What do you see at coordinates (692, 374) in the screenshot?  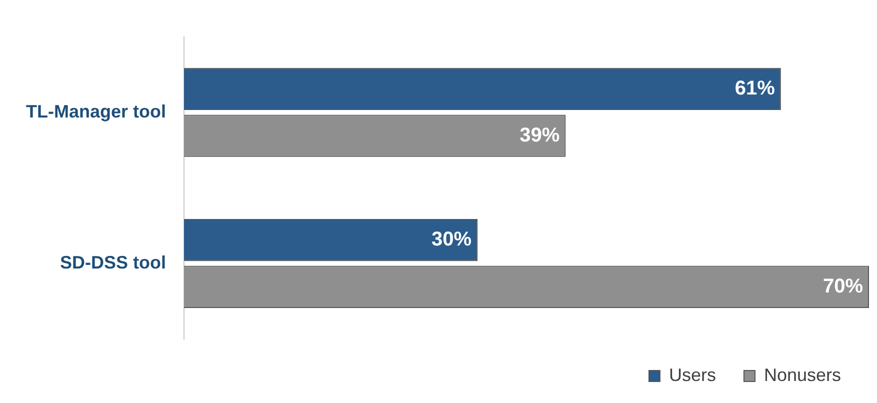 I see `legend-label: Users` at bounding box center [692, 374].